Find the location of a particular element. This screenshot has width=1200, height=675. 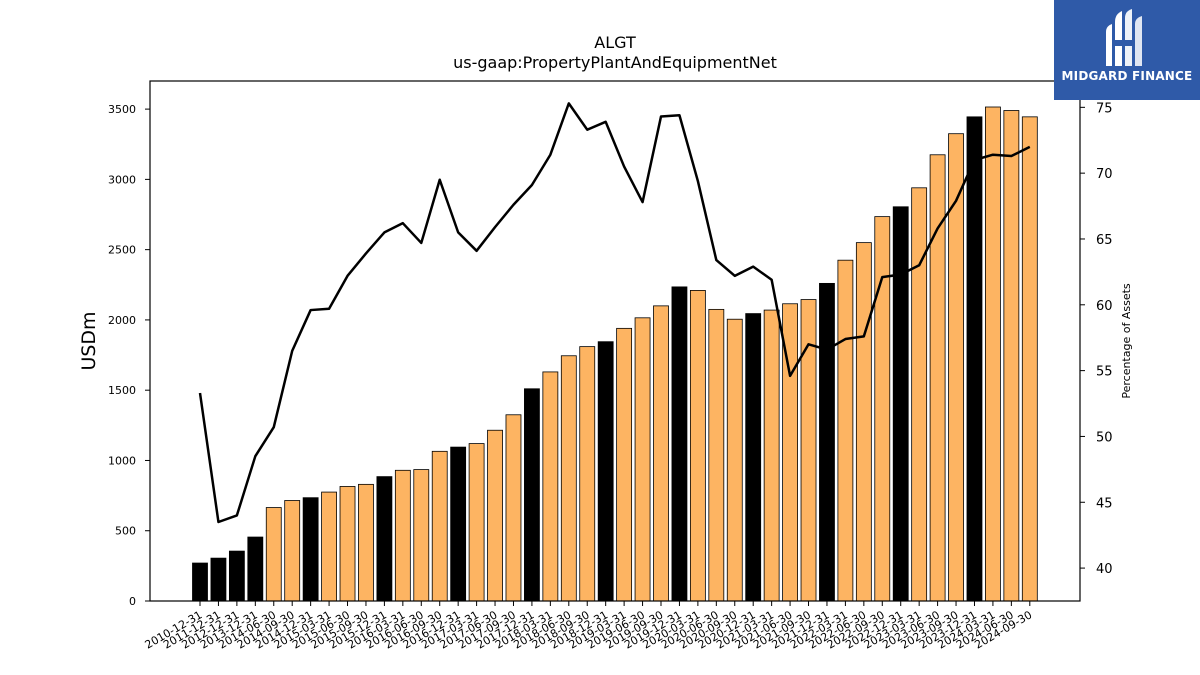

y-tick-label: 500 is located at coordinates (125, 531).